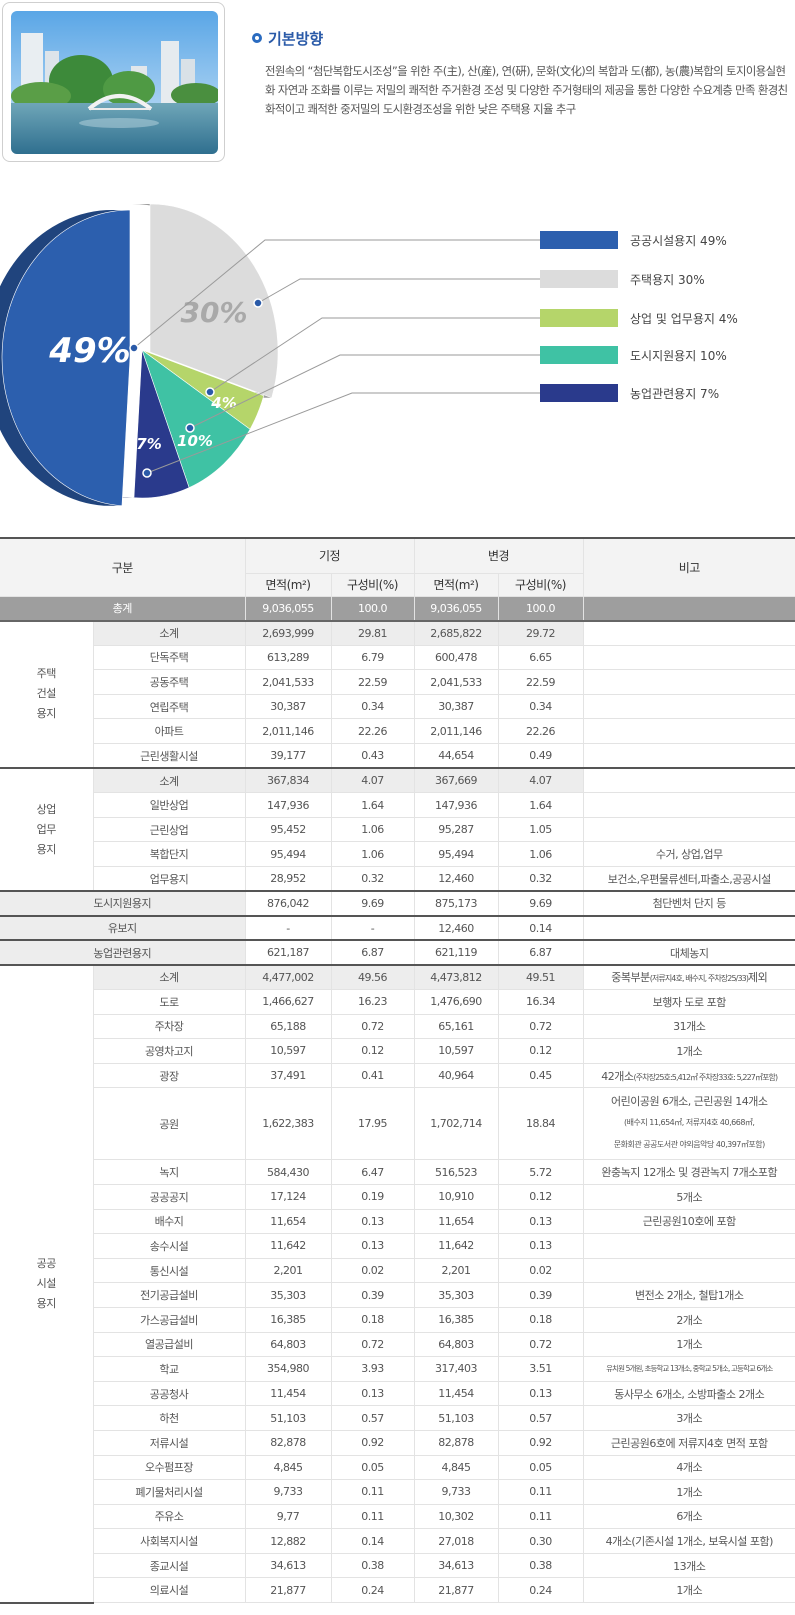 This screenshot has width=795, height=1615. I want to click on table-row: 공영차고지 10,597 0.12 10,597 0.12 1개소, so click(397, 1051).